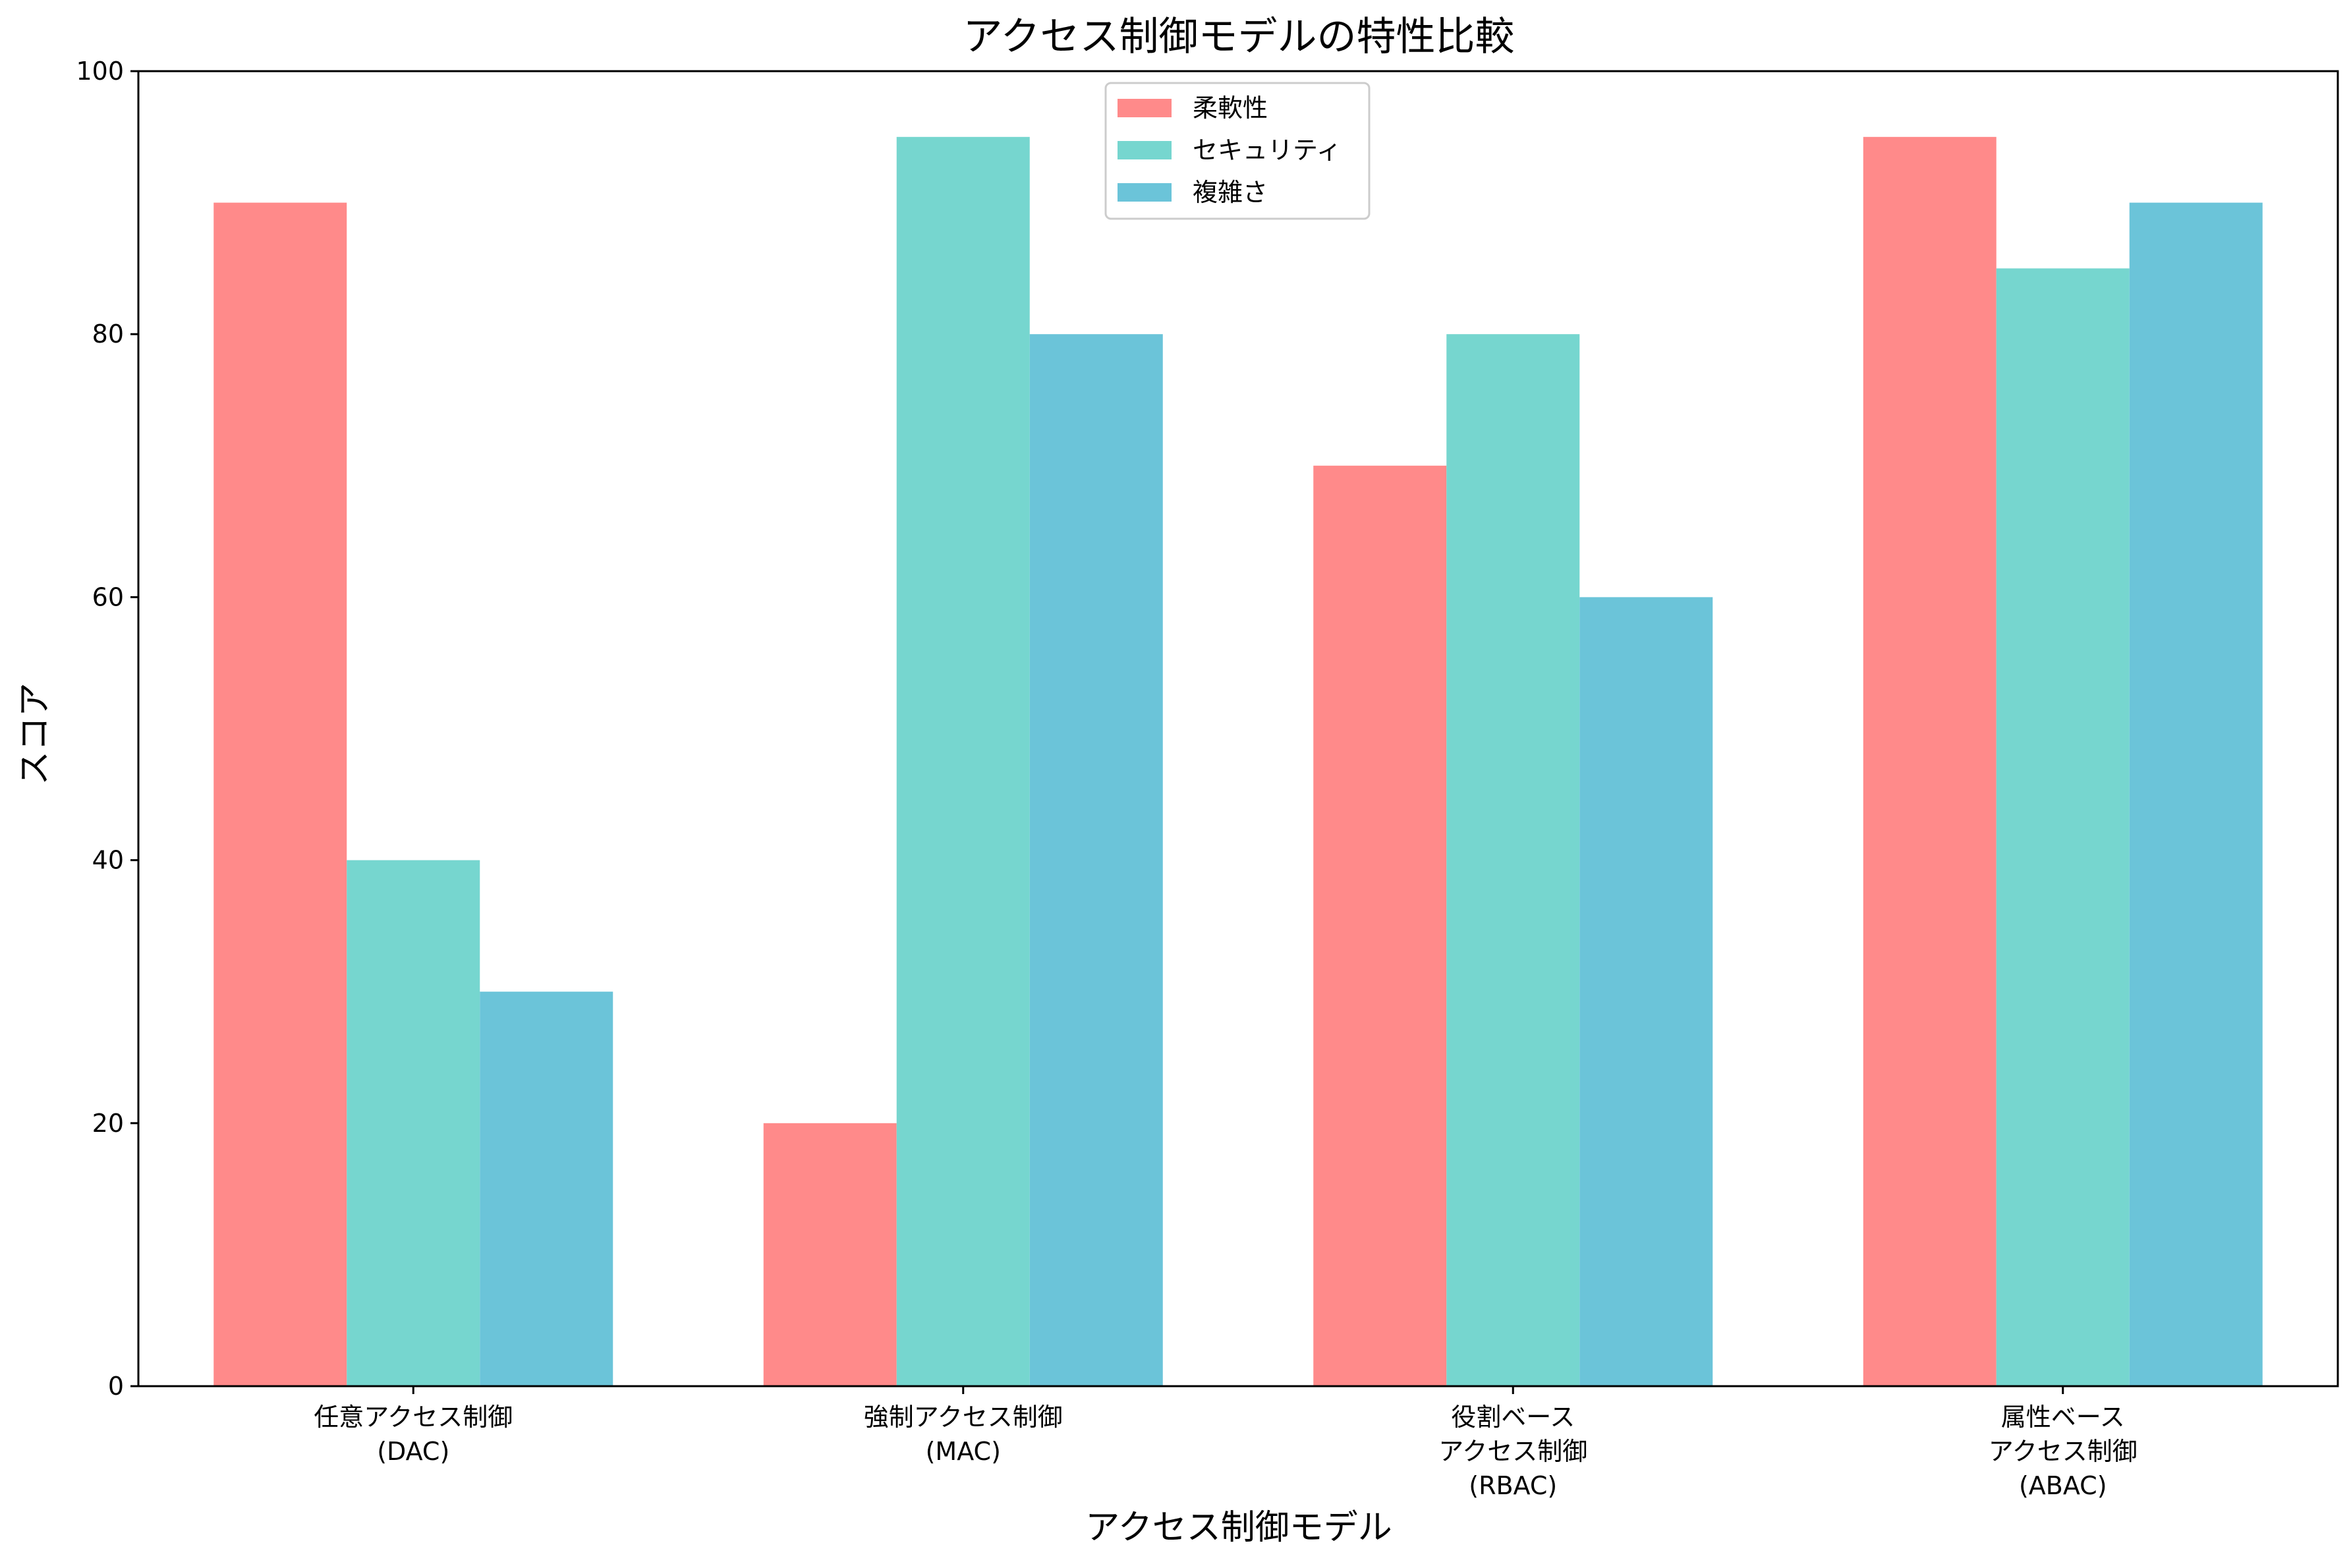 This screenshot has width=2351, height=1568. Describe the element at coordinates (1230, 108) in the screenshot. I see `legend-label-1: 柔軟性` at that location.